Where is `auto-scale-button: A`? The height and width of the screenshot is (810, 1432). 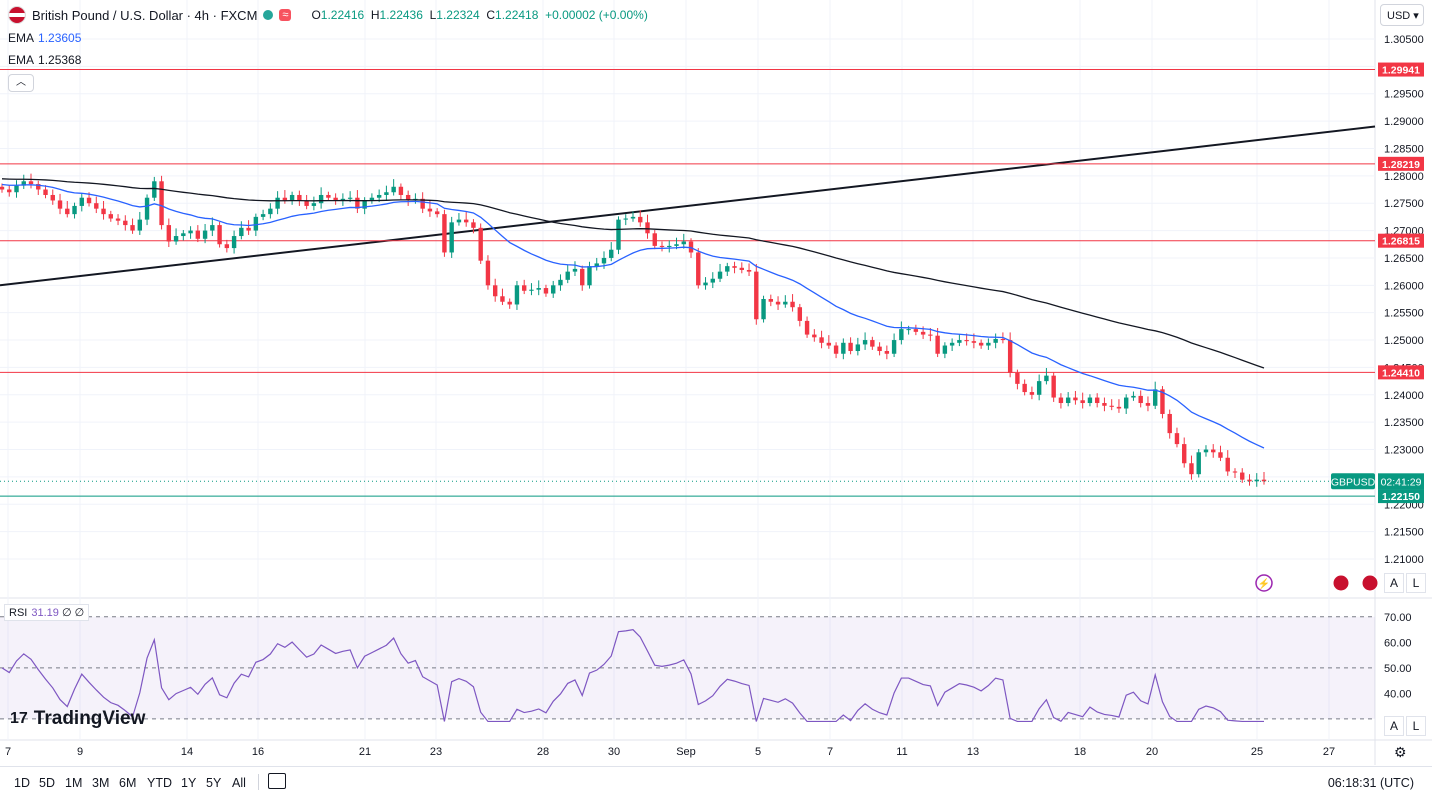
auto-scale-button: A is located at coordinates (1394, 583).